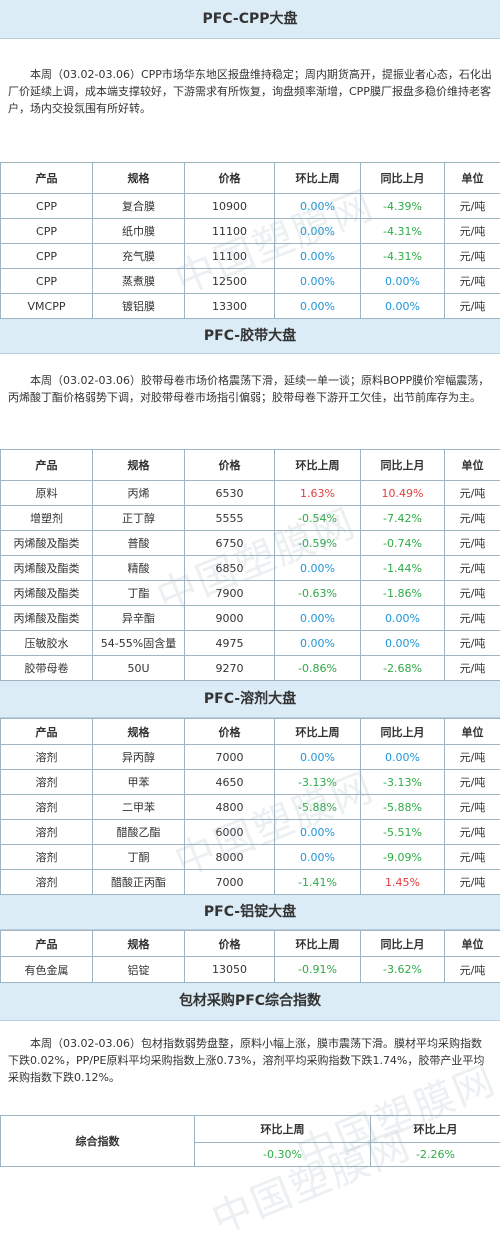  I want to click on cell-price: 12500, so click(230, 281).